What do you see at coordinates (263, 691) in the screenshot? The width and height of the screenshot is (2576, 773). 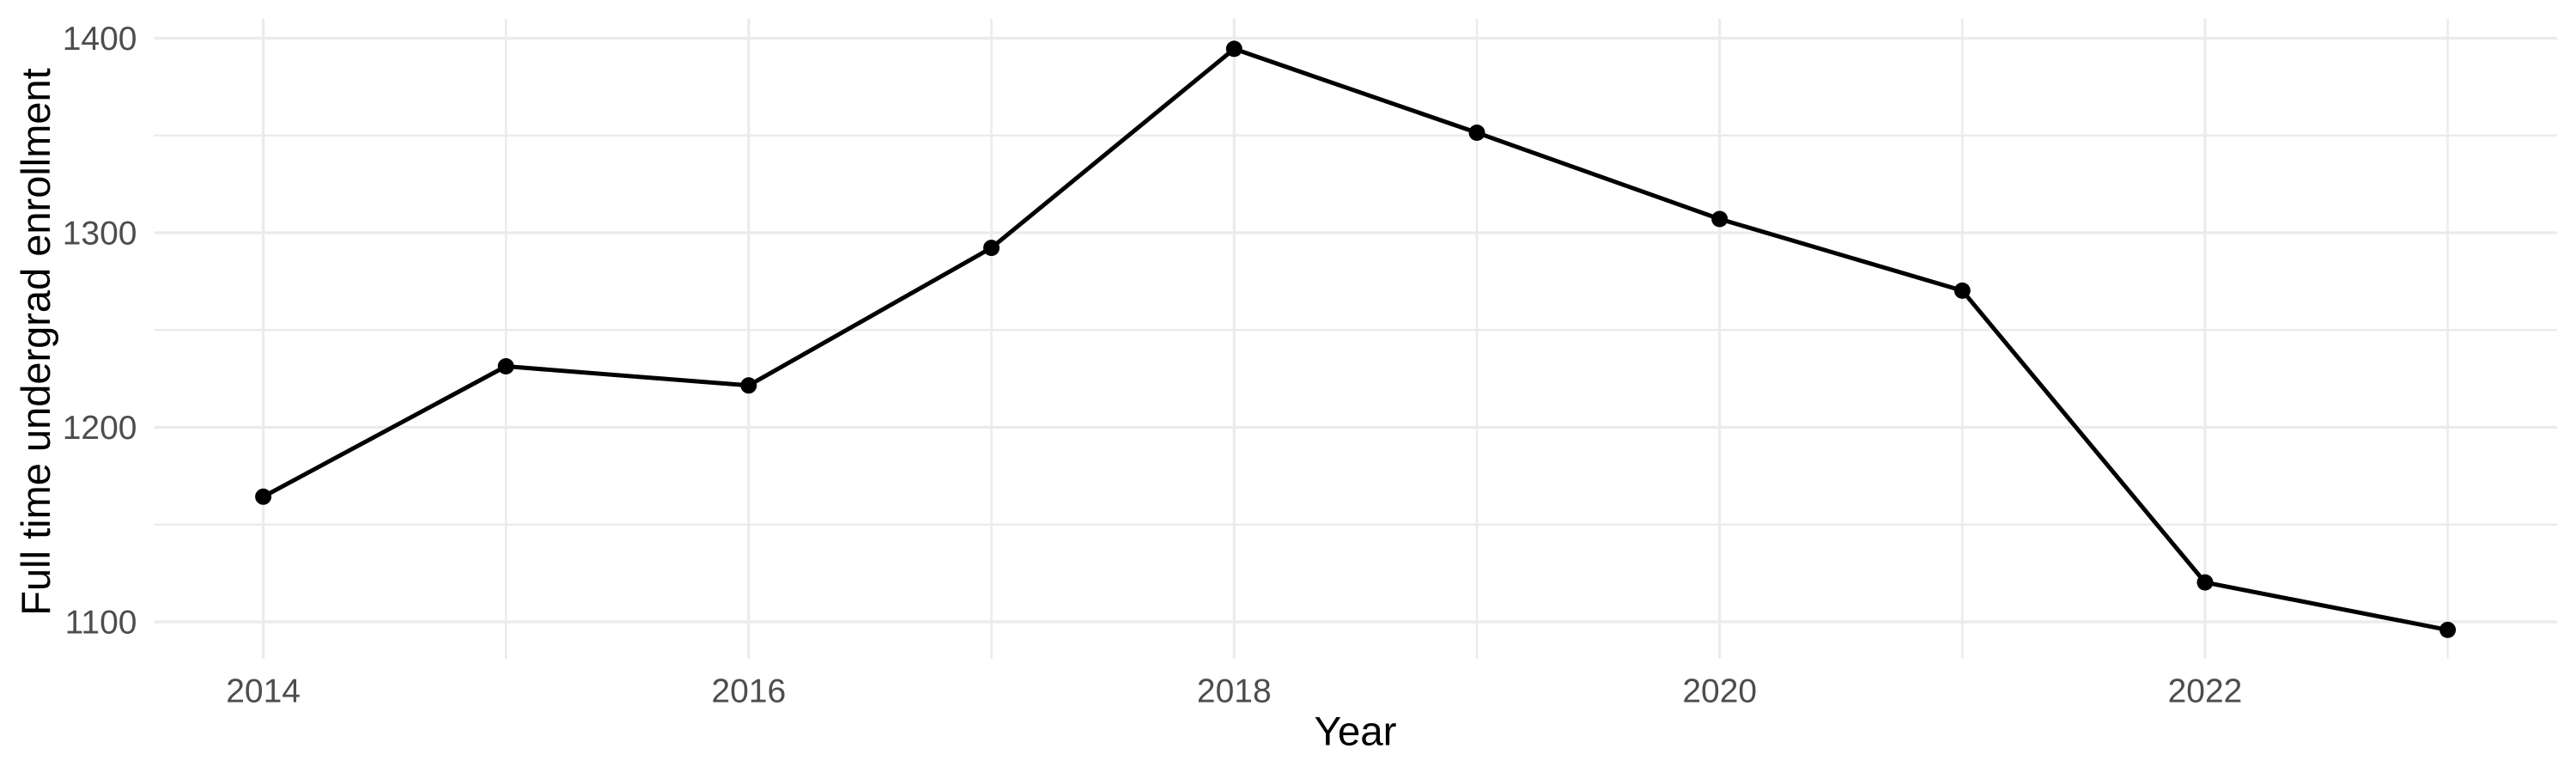 I see `svg-text: 2014` at bounding box center [263, 691].